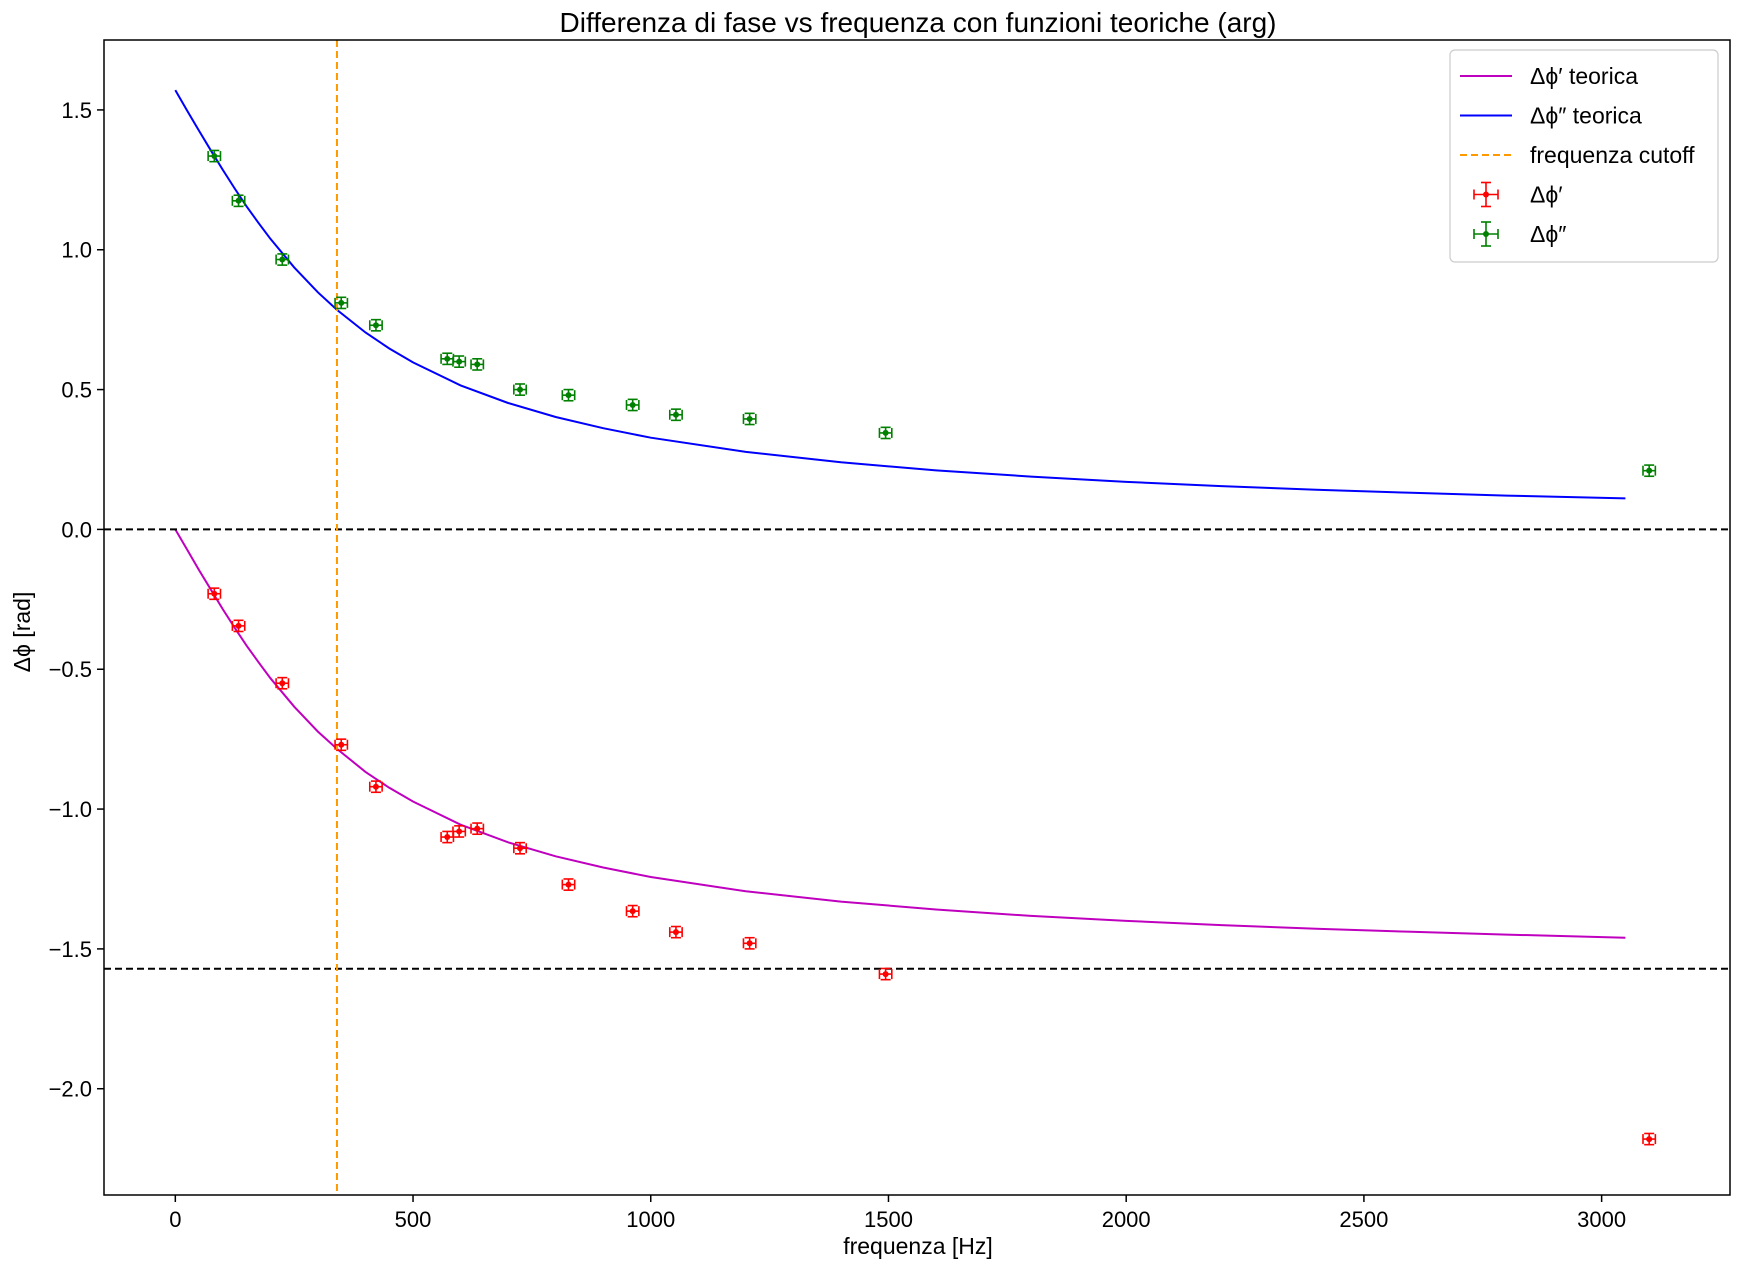  I want to click on x-tick-label: 0, so click(175, 1219).